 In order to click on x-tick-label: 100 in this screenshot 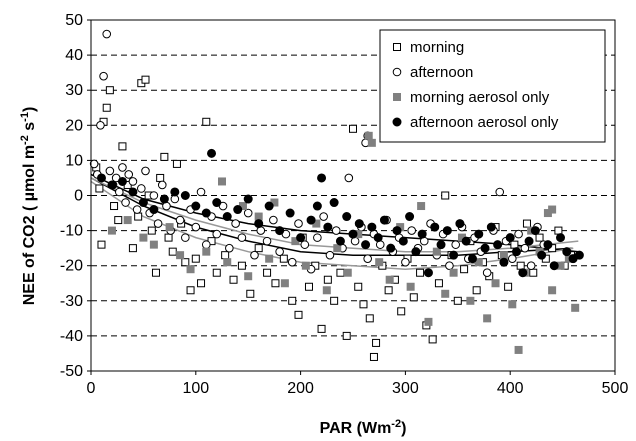, I will do `click(195, 388)`.